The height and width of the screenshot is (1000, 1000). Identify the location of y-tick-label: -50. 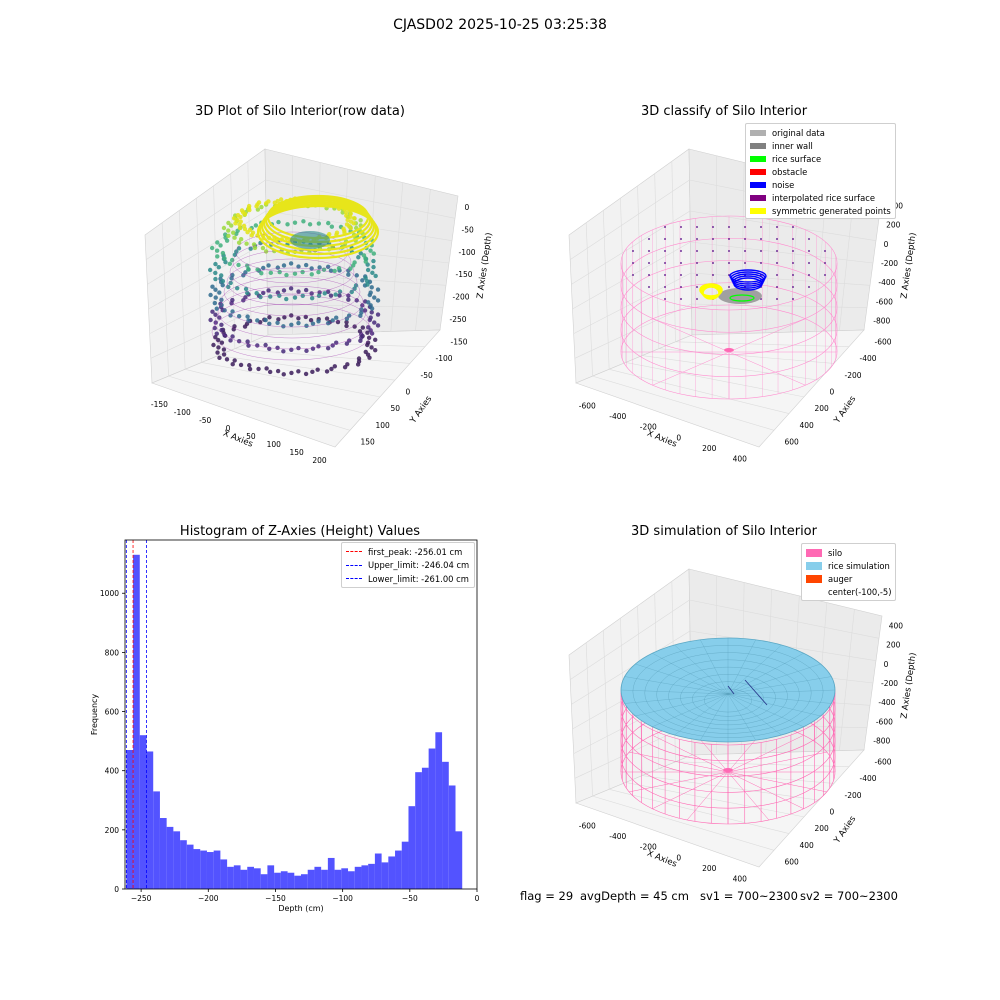
(427, 375).